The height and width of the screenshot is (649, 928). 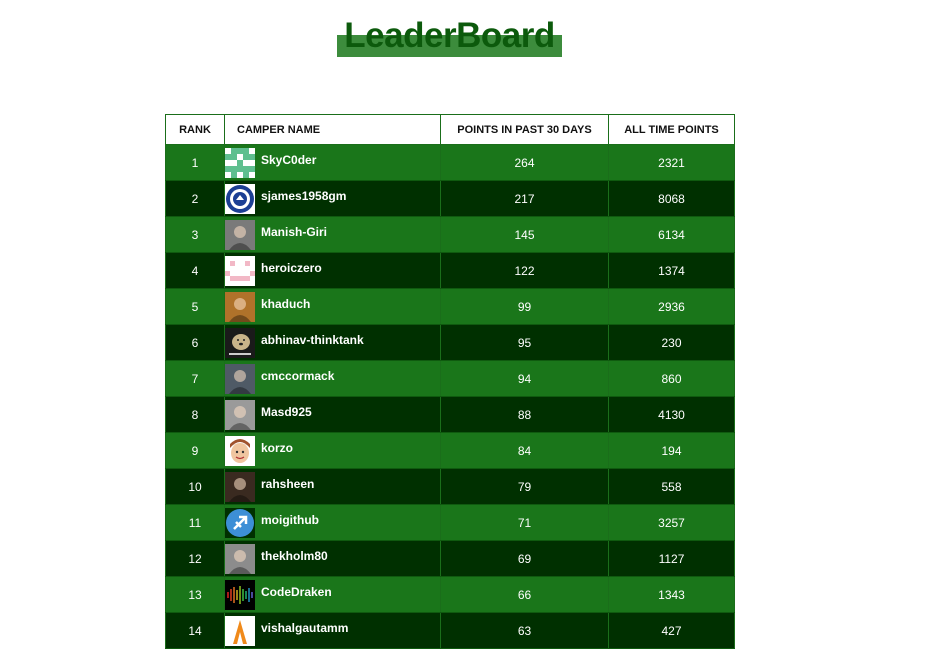 I want to click on camper-name-link: Manish-Giri, so click(x=294, y=231).